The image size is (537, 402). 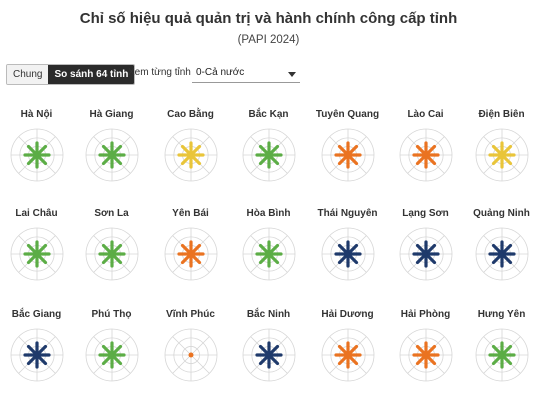 I want to click on province-card: Quảng Ninh, so click(x=500, y=248).